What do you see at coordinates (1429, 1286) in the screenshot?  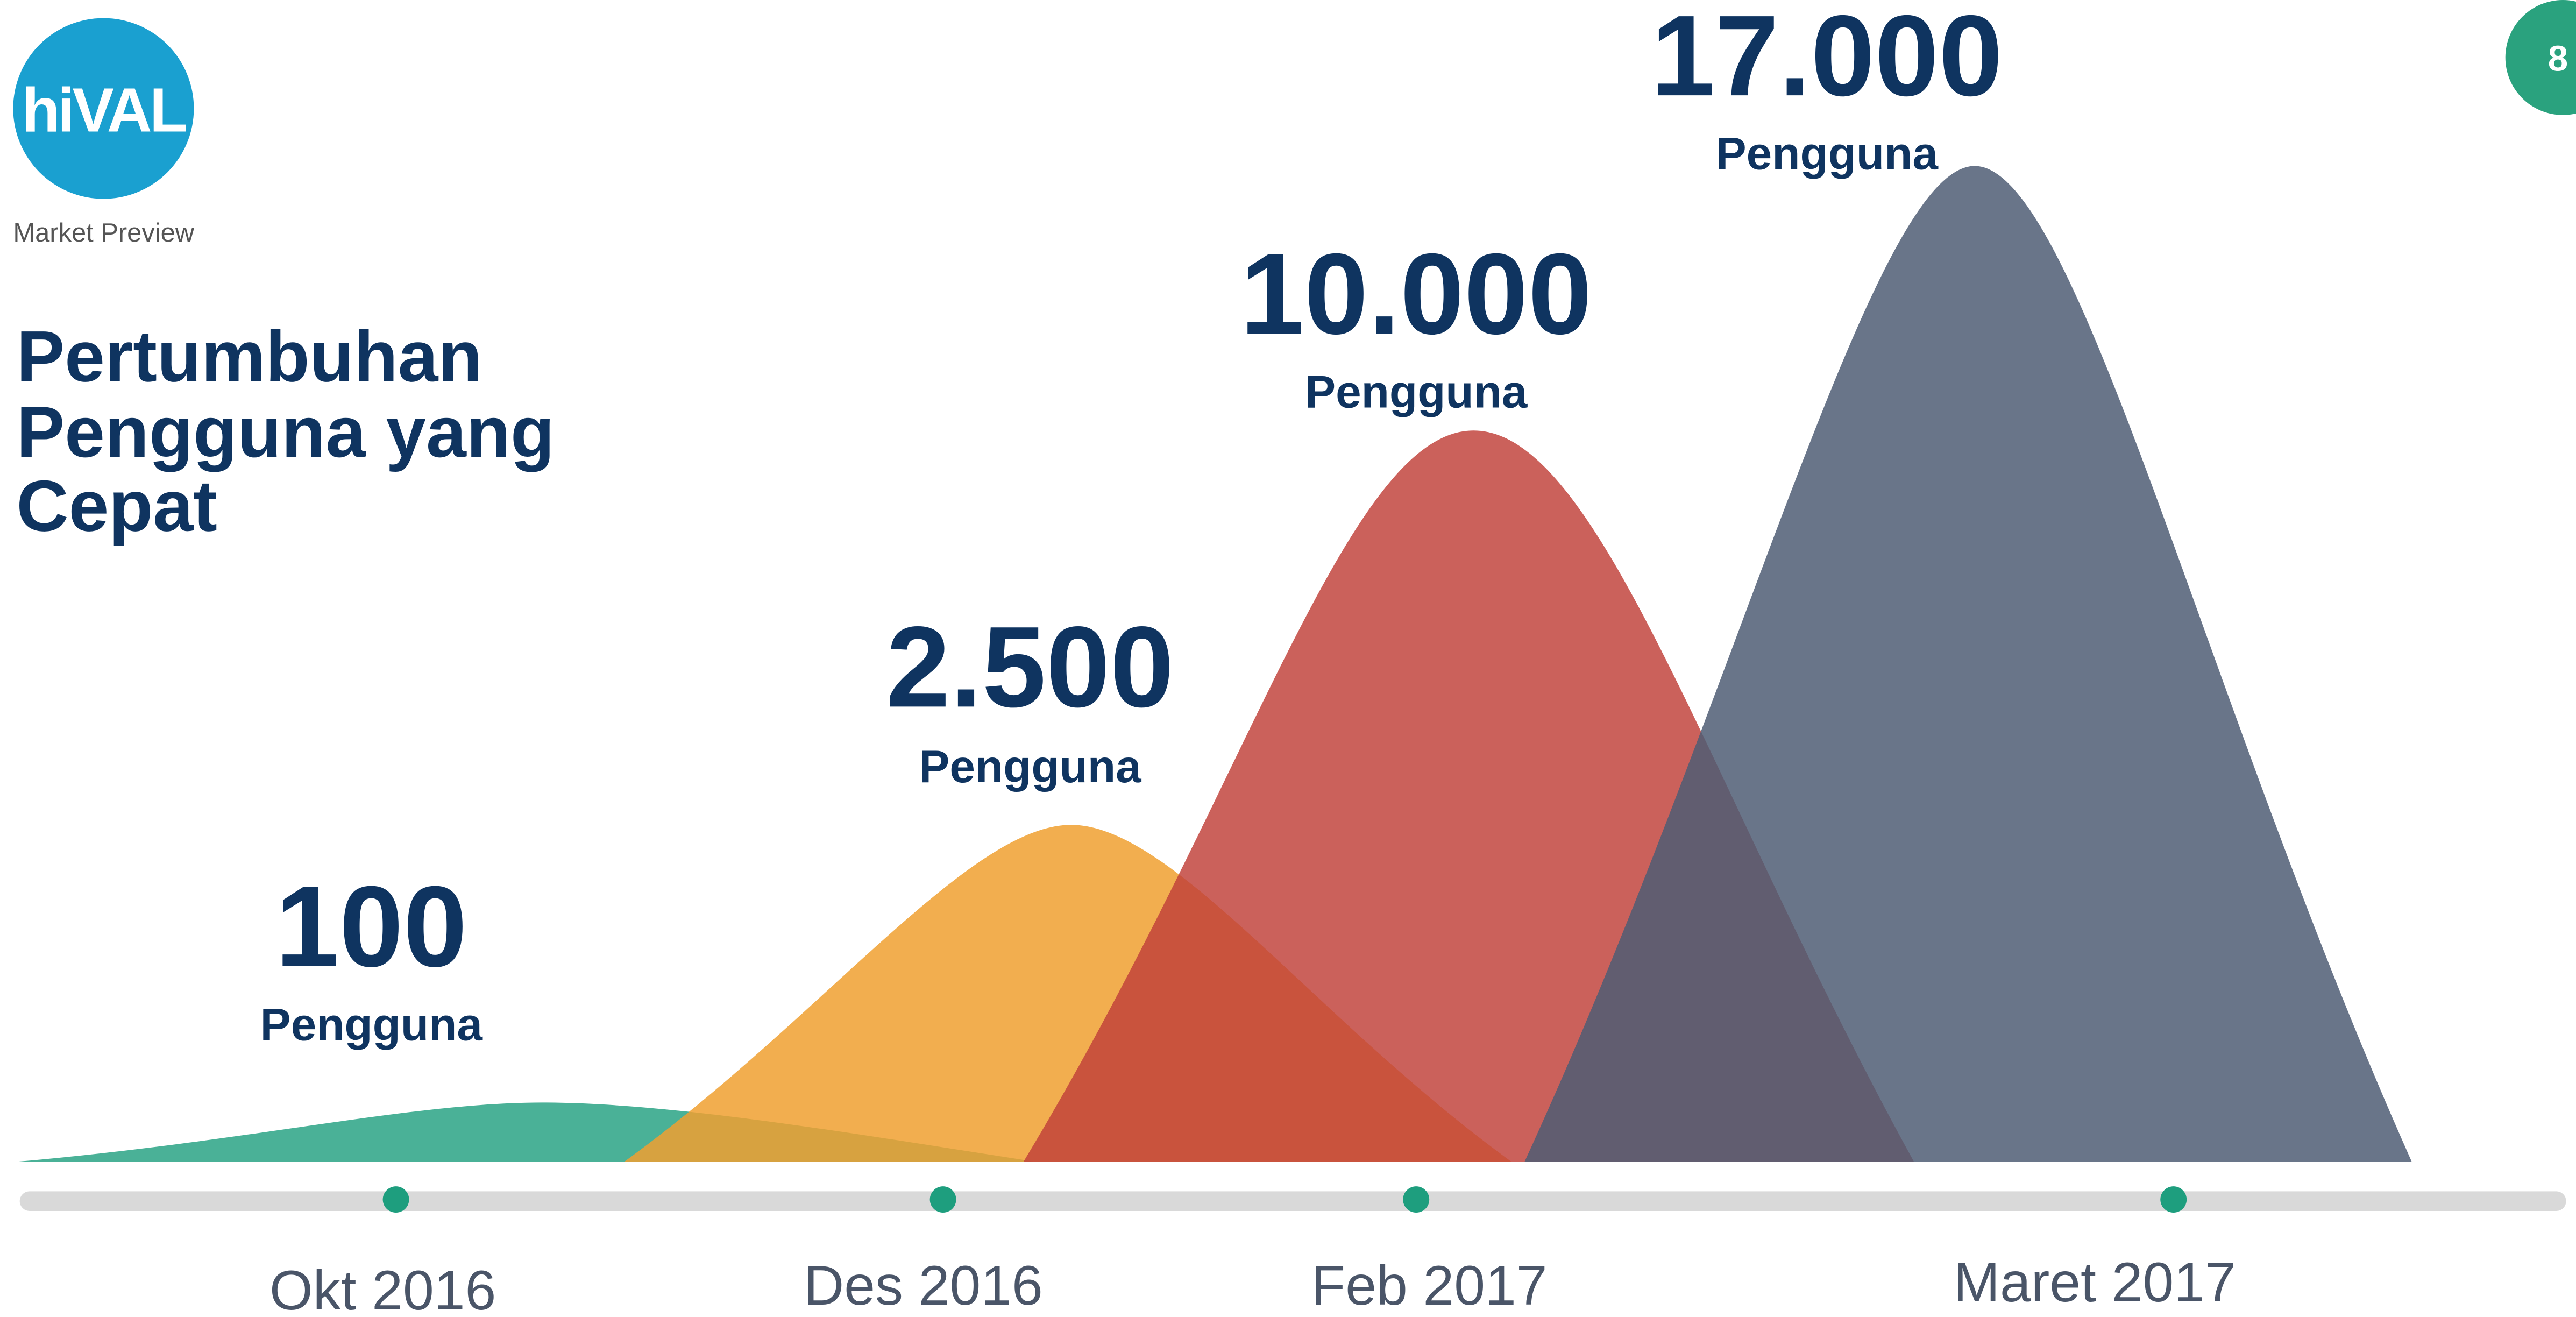 I see `milestone-date: Feb 2017` at bounding box center [1429, 1286].